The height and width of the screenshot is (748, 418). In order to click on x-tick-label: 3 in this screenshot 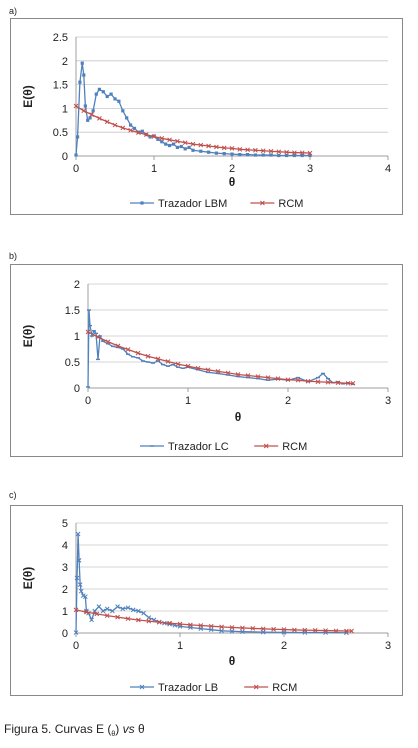, I will do `click(310, 169)`.